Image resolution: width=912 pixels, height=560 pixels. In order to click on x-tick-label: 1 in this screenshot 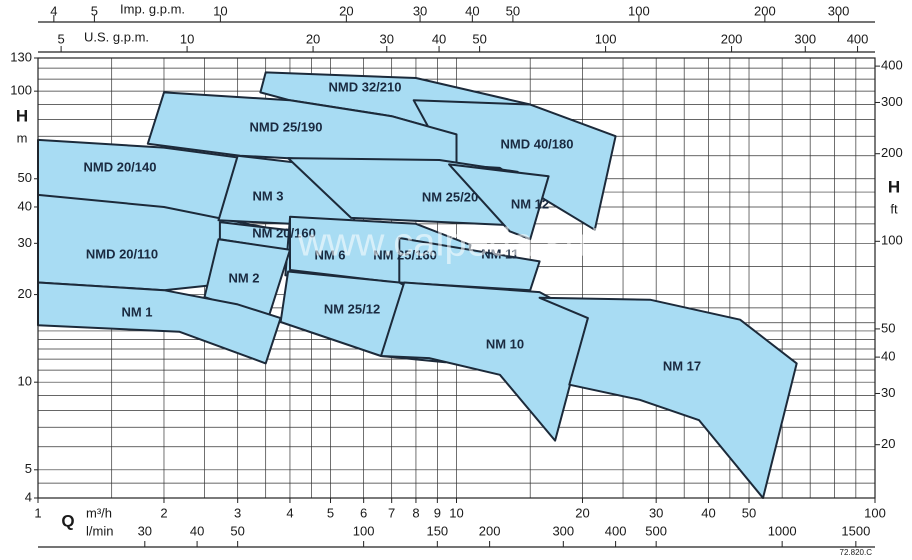, I will do `click(37, 512)`.